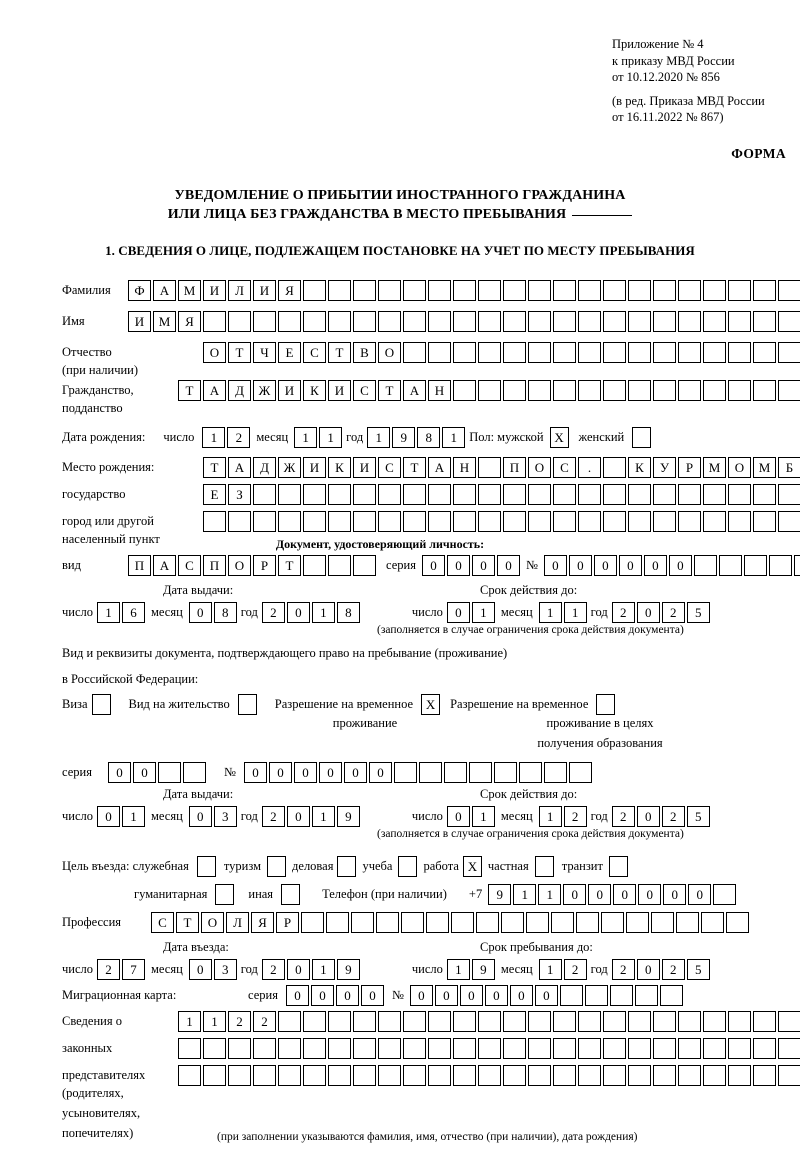 The image size is (800, 1163). What do you see at coordinates (544, 866) in the screenshot?
I see `purpose-private-checkbox` at bounding box center [544, 866].